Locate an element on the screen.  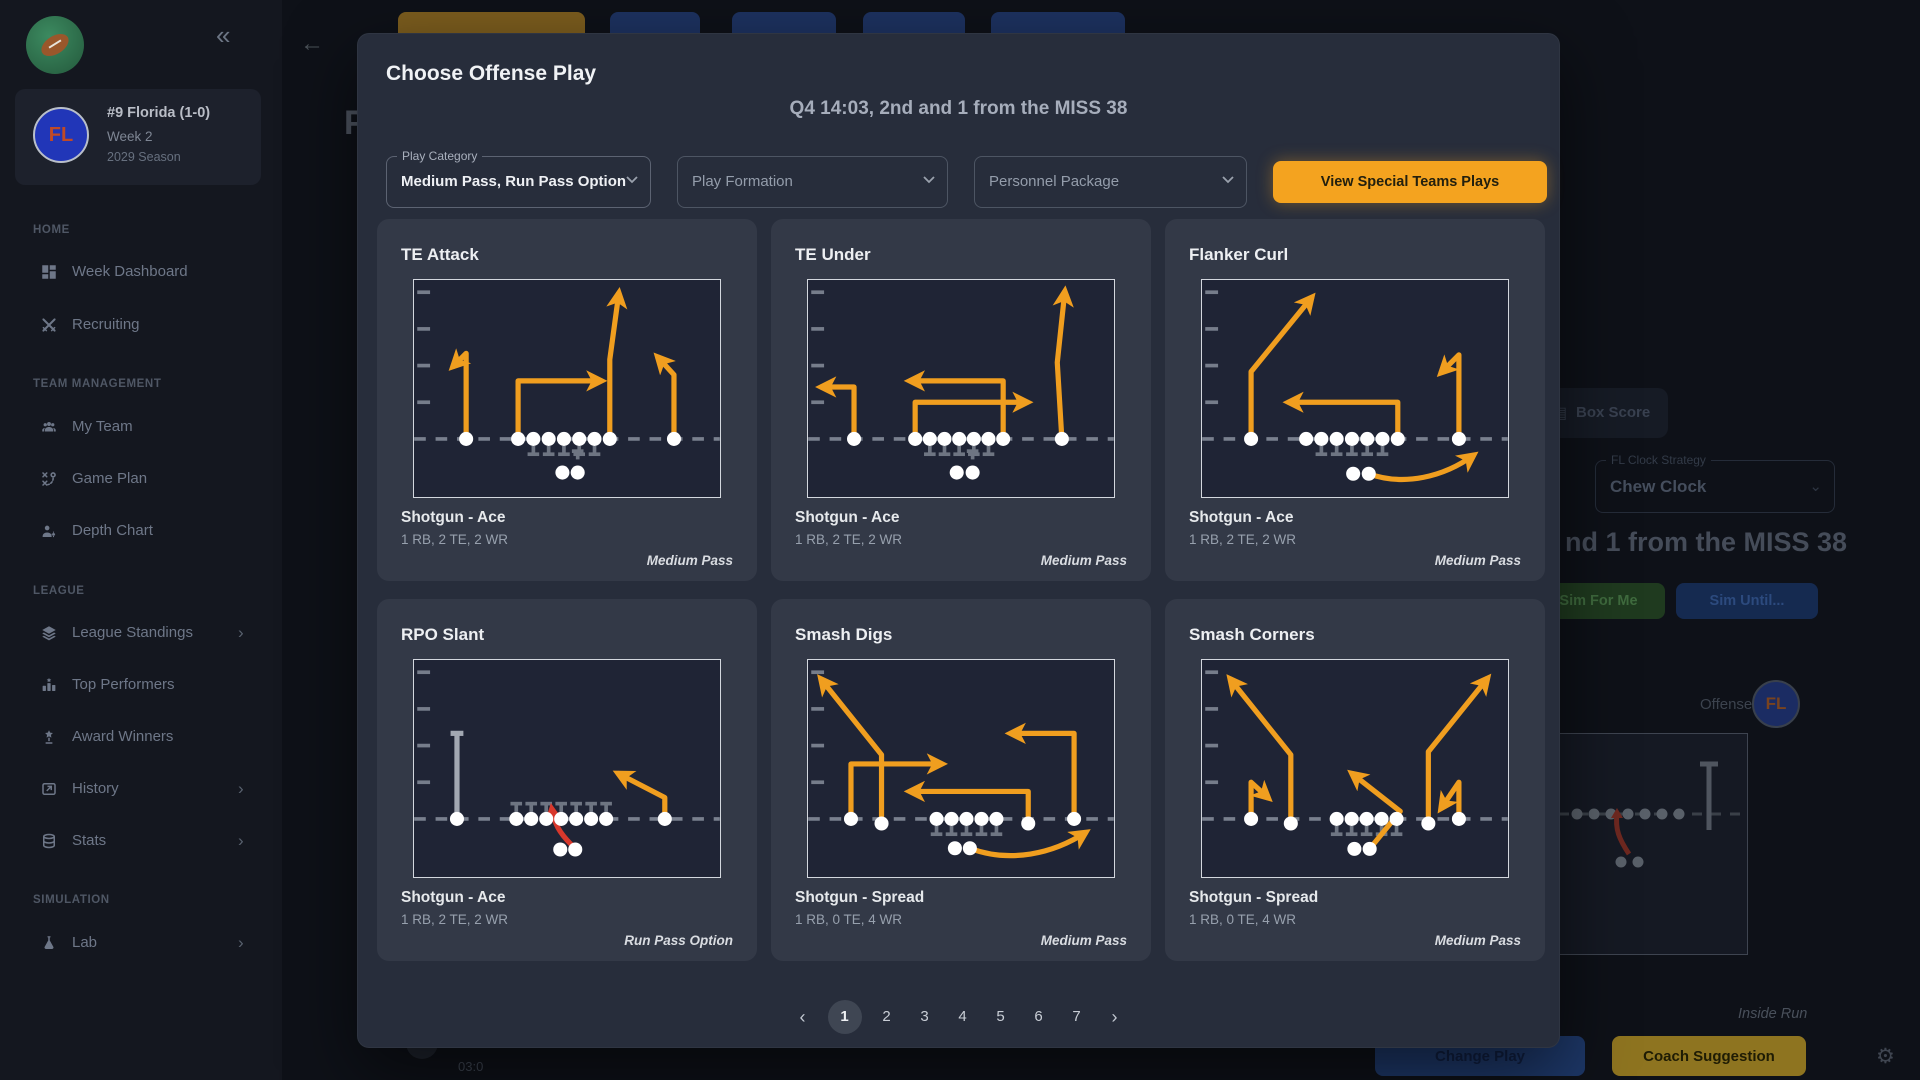
game-situation: Q4 14:03, 2nd and 1 from the MISS 38 is located at coordinates (958, 108).